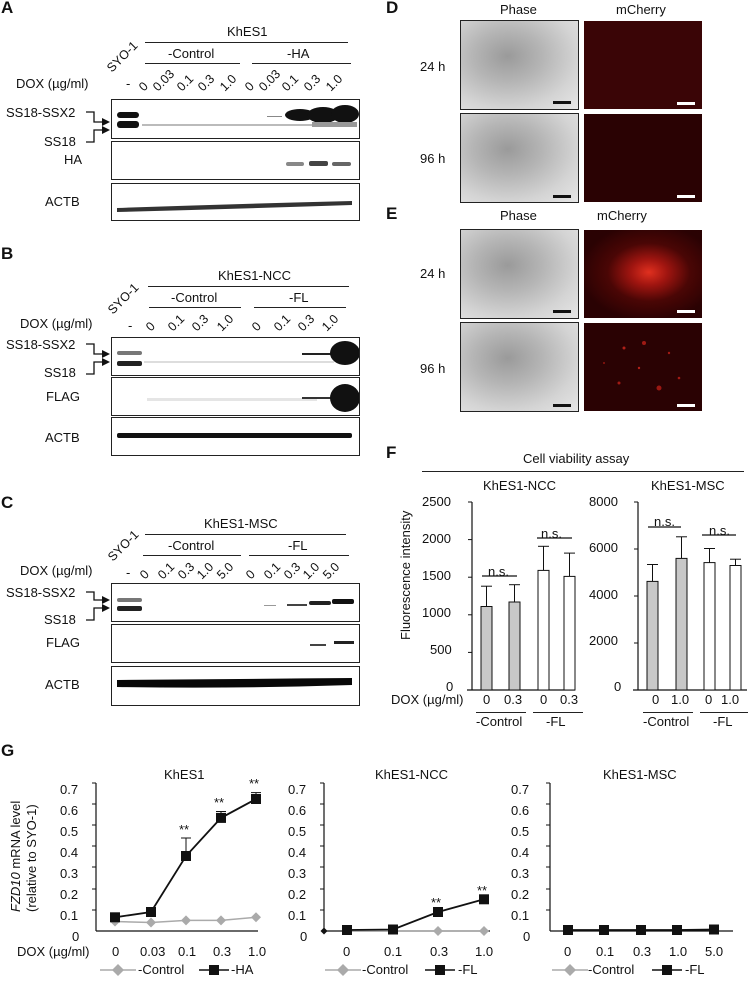  I want to click on chart-suptitle: Cell viability assay, so click(576, 458).